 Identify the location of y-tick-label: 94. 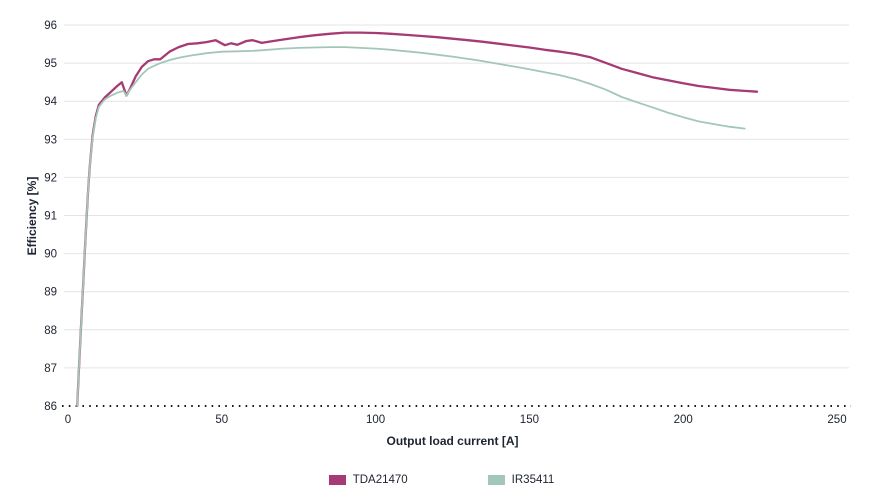
(50, 102).